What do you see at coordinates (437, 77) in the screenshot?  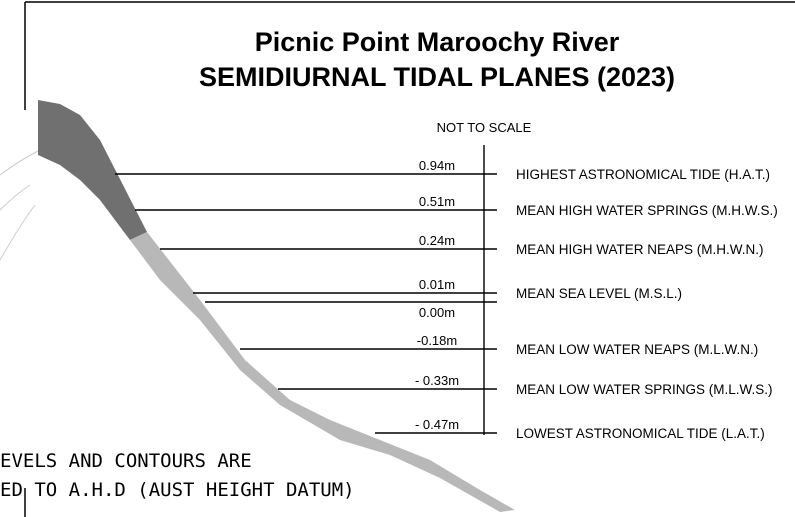 I see `title-line: SEMIDIURNAL TIDAL PLANES (2023)` at bounding box center [437, 77].